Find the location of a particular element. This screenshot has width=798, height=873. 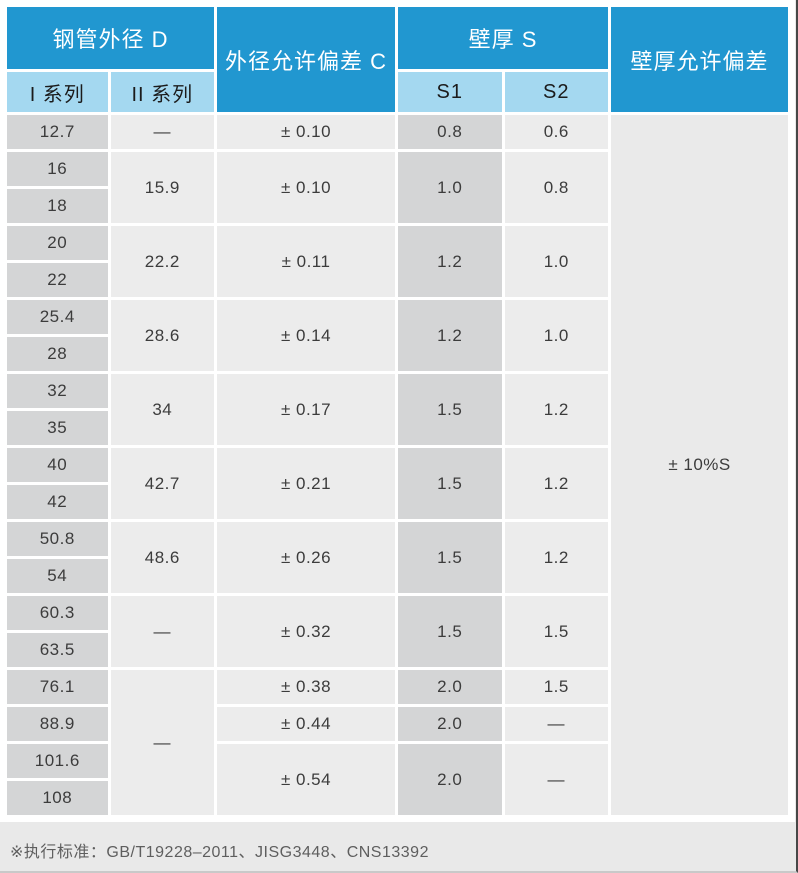

table-row: 42 is located at coordinates (397, 502).